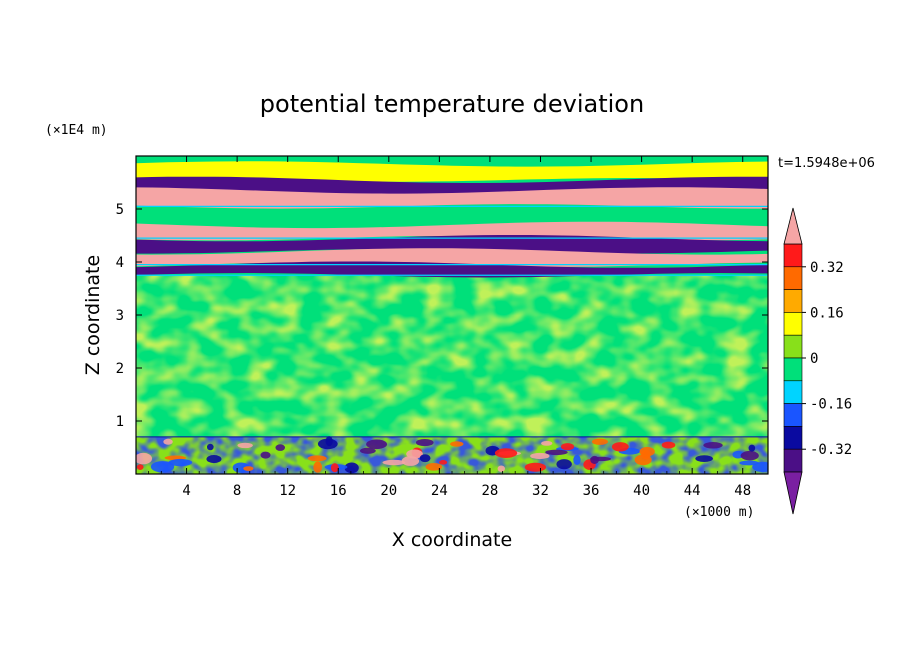 This screenshot has height=654, width=904. Describe the element at coordinates (489, 491) in the screenshot. I see `x-tick-label: 28` at that location.